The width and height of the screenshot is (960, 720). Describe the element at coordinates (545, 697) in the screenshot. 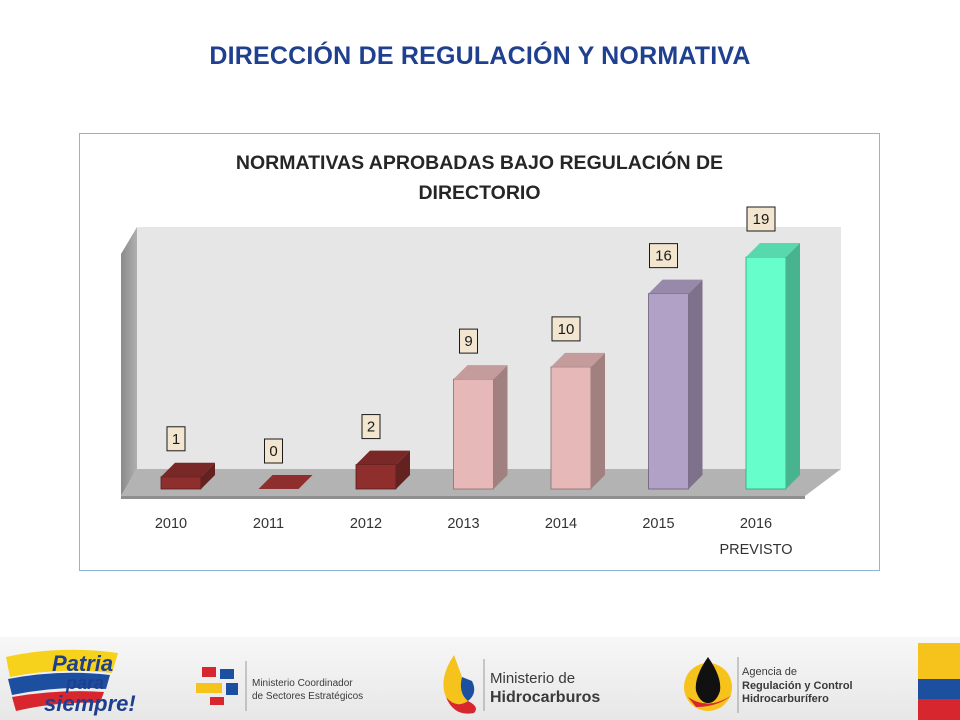

I see `mh-line-2: Hidrocarburos` at that location.